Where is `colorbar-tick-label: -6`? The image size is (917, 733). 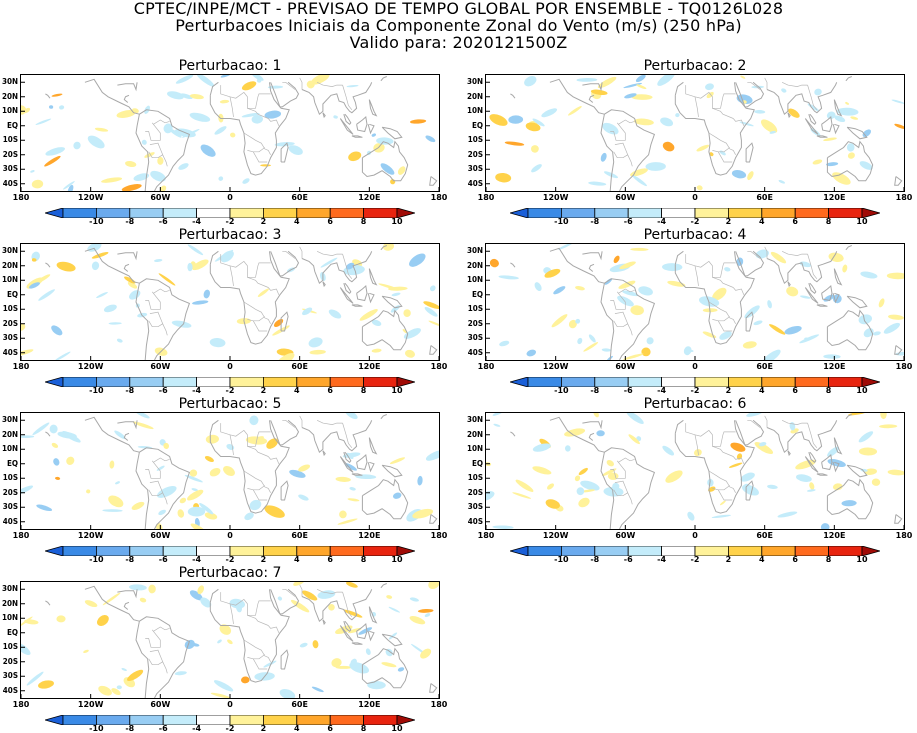 colorbar-tick-label: -6 is located at coordinates (628, 221).